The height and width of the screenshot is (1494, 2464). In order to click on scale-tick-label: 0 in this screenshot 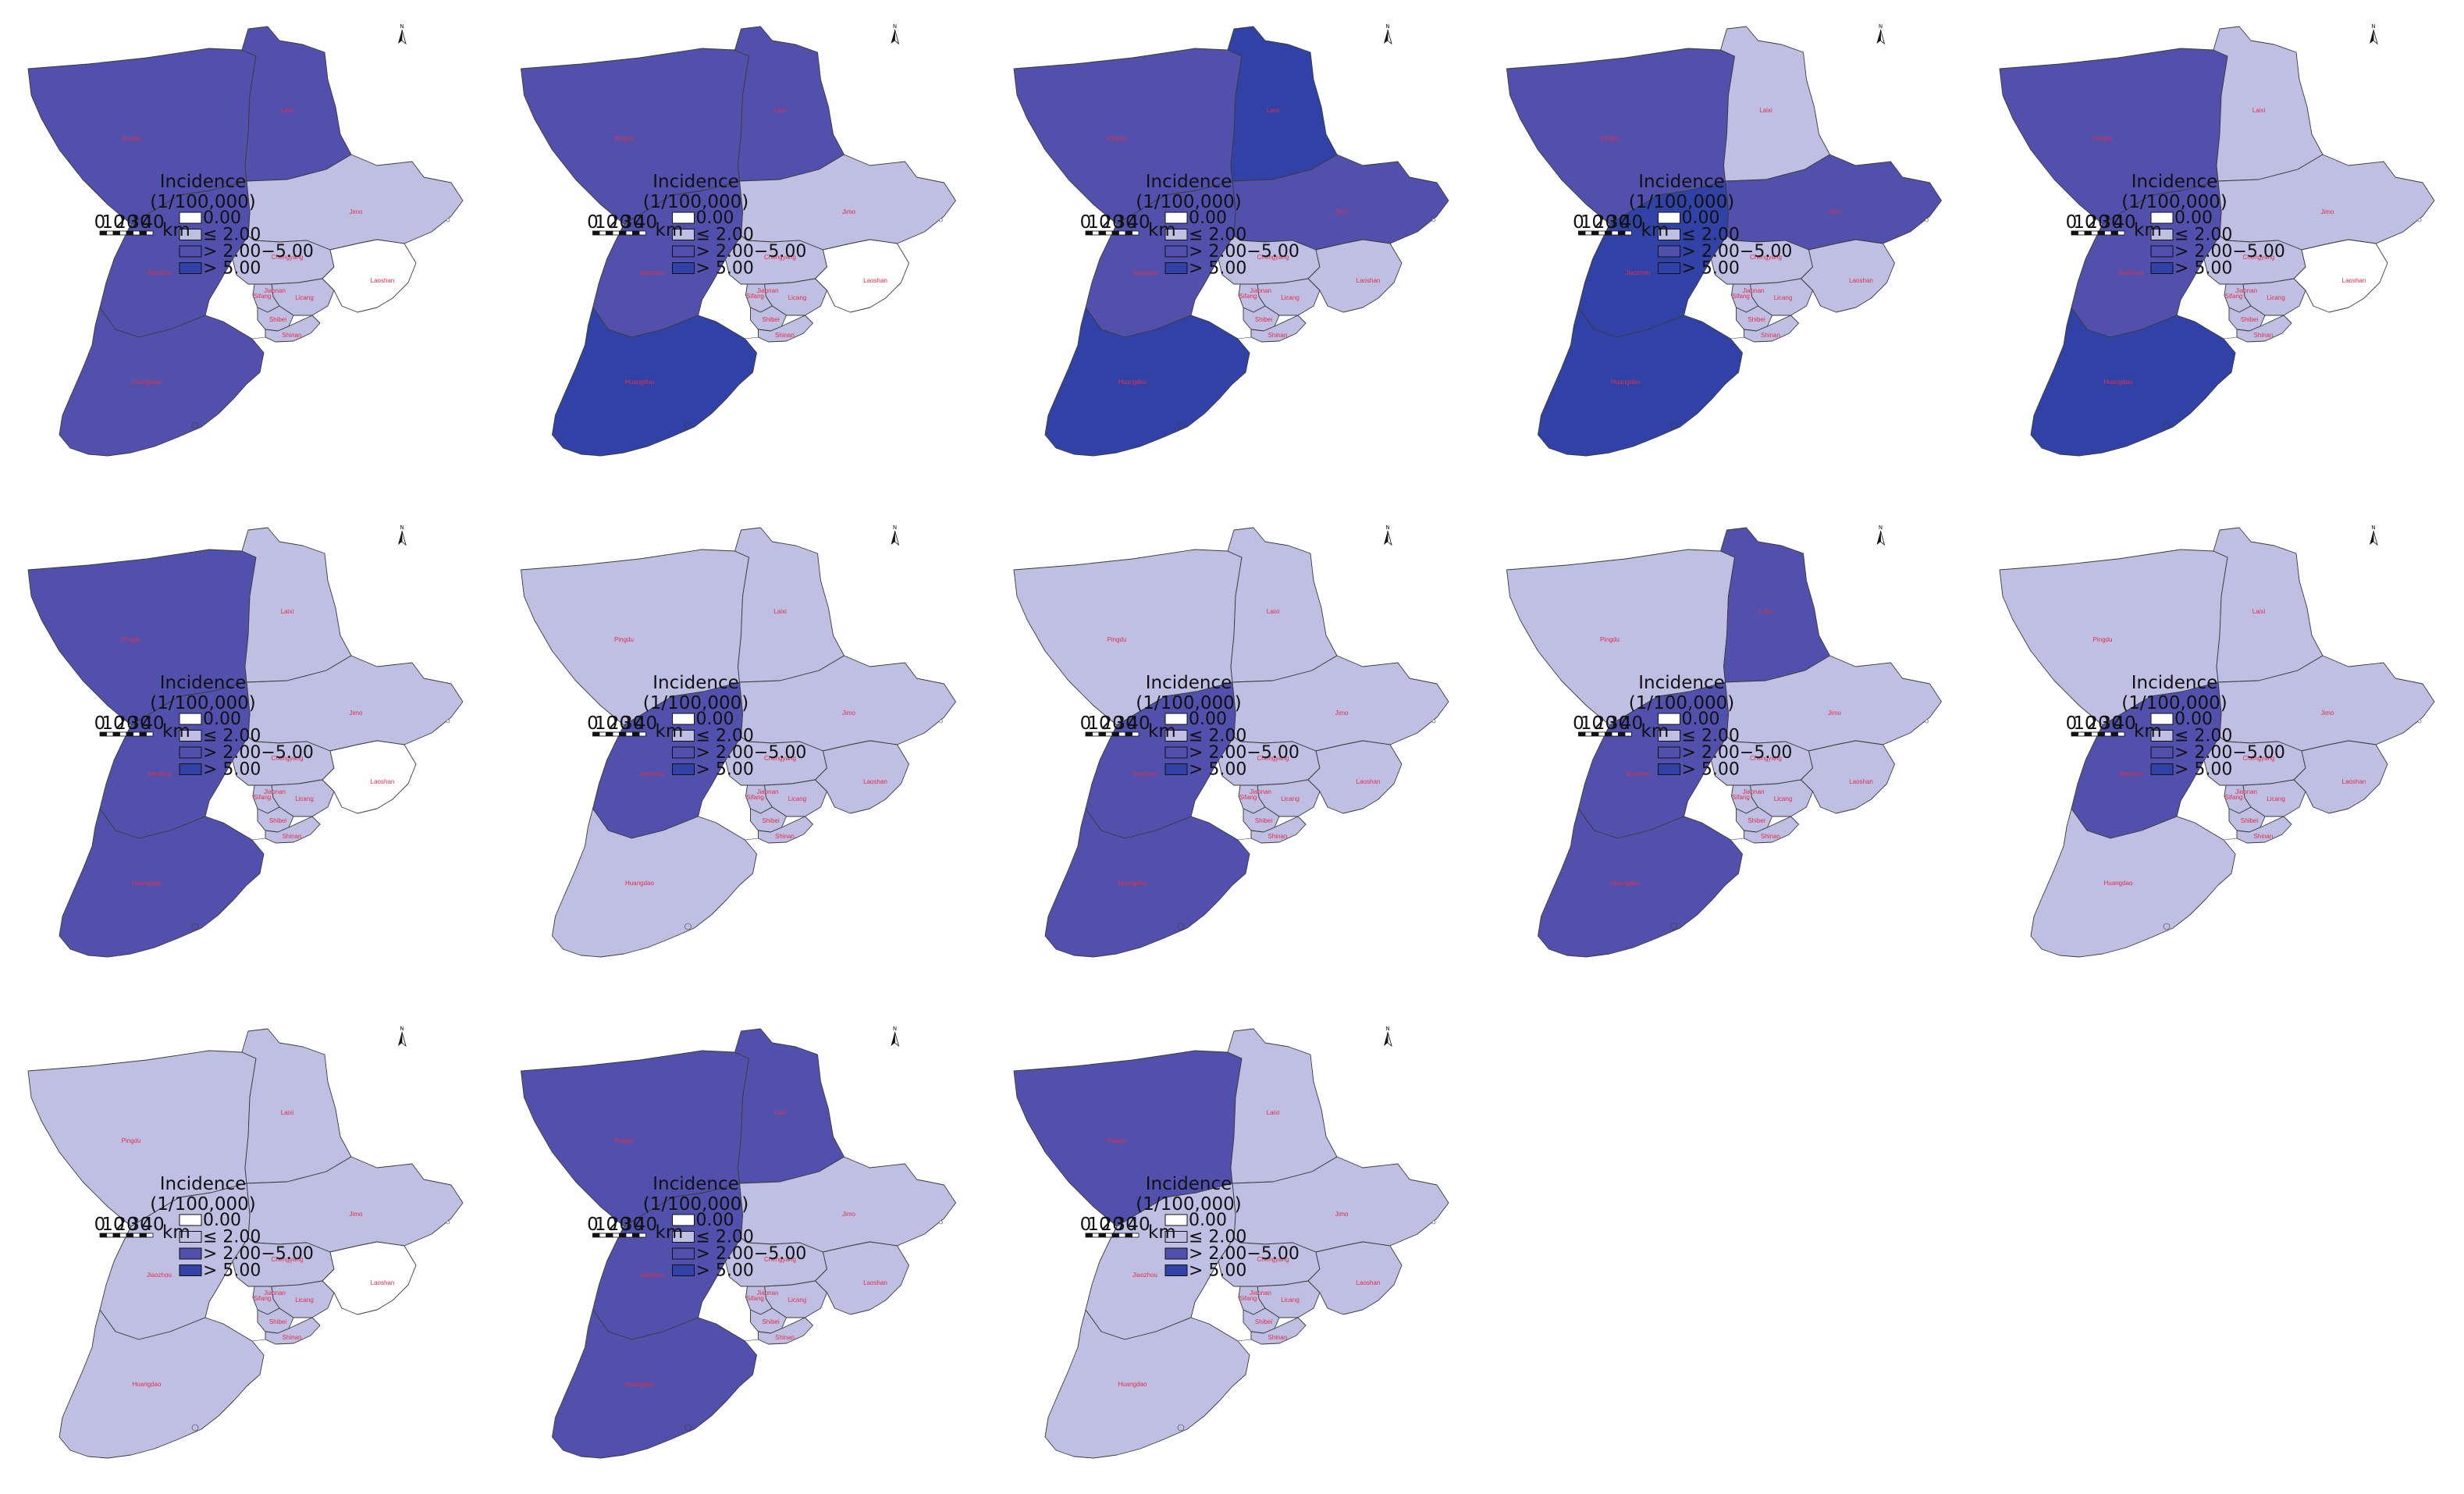, I will do `click(593, 222)`.